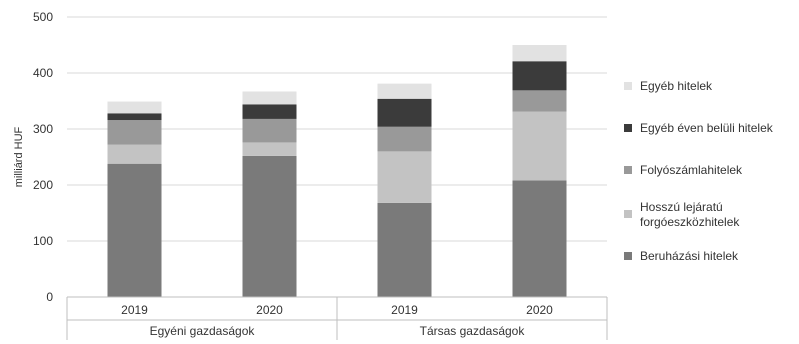 The image size is (799, 344). I want to click on x-group-label: Társas gazdaságok, so click(473, 331).